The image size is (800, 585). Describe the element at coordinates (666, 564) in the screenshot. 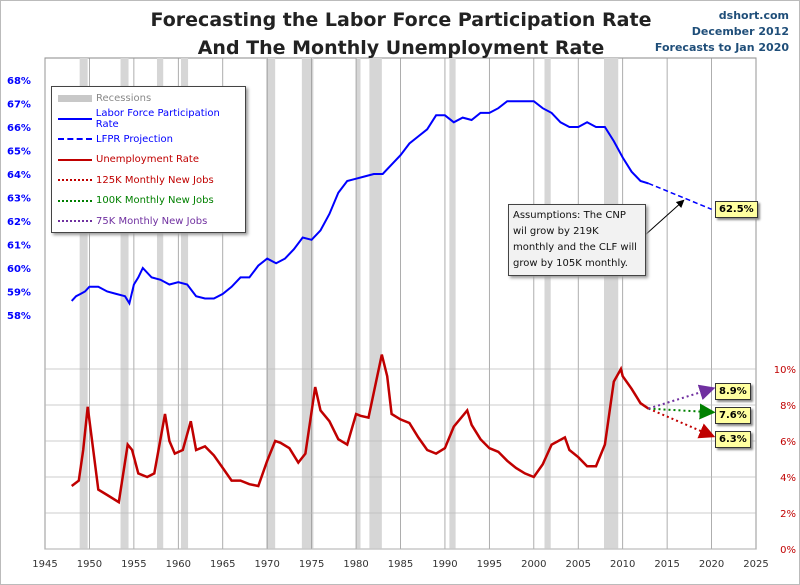

I see `x-tick-label: 2015` at that location.